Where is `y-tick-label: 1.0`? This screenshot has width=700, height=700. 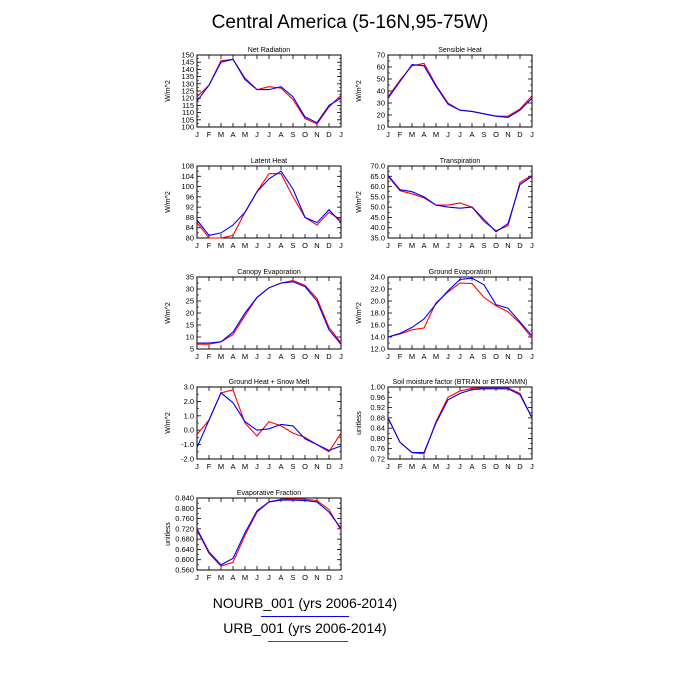
y-tick-label: 1.0 is located at coordinates (189, 415).